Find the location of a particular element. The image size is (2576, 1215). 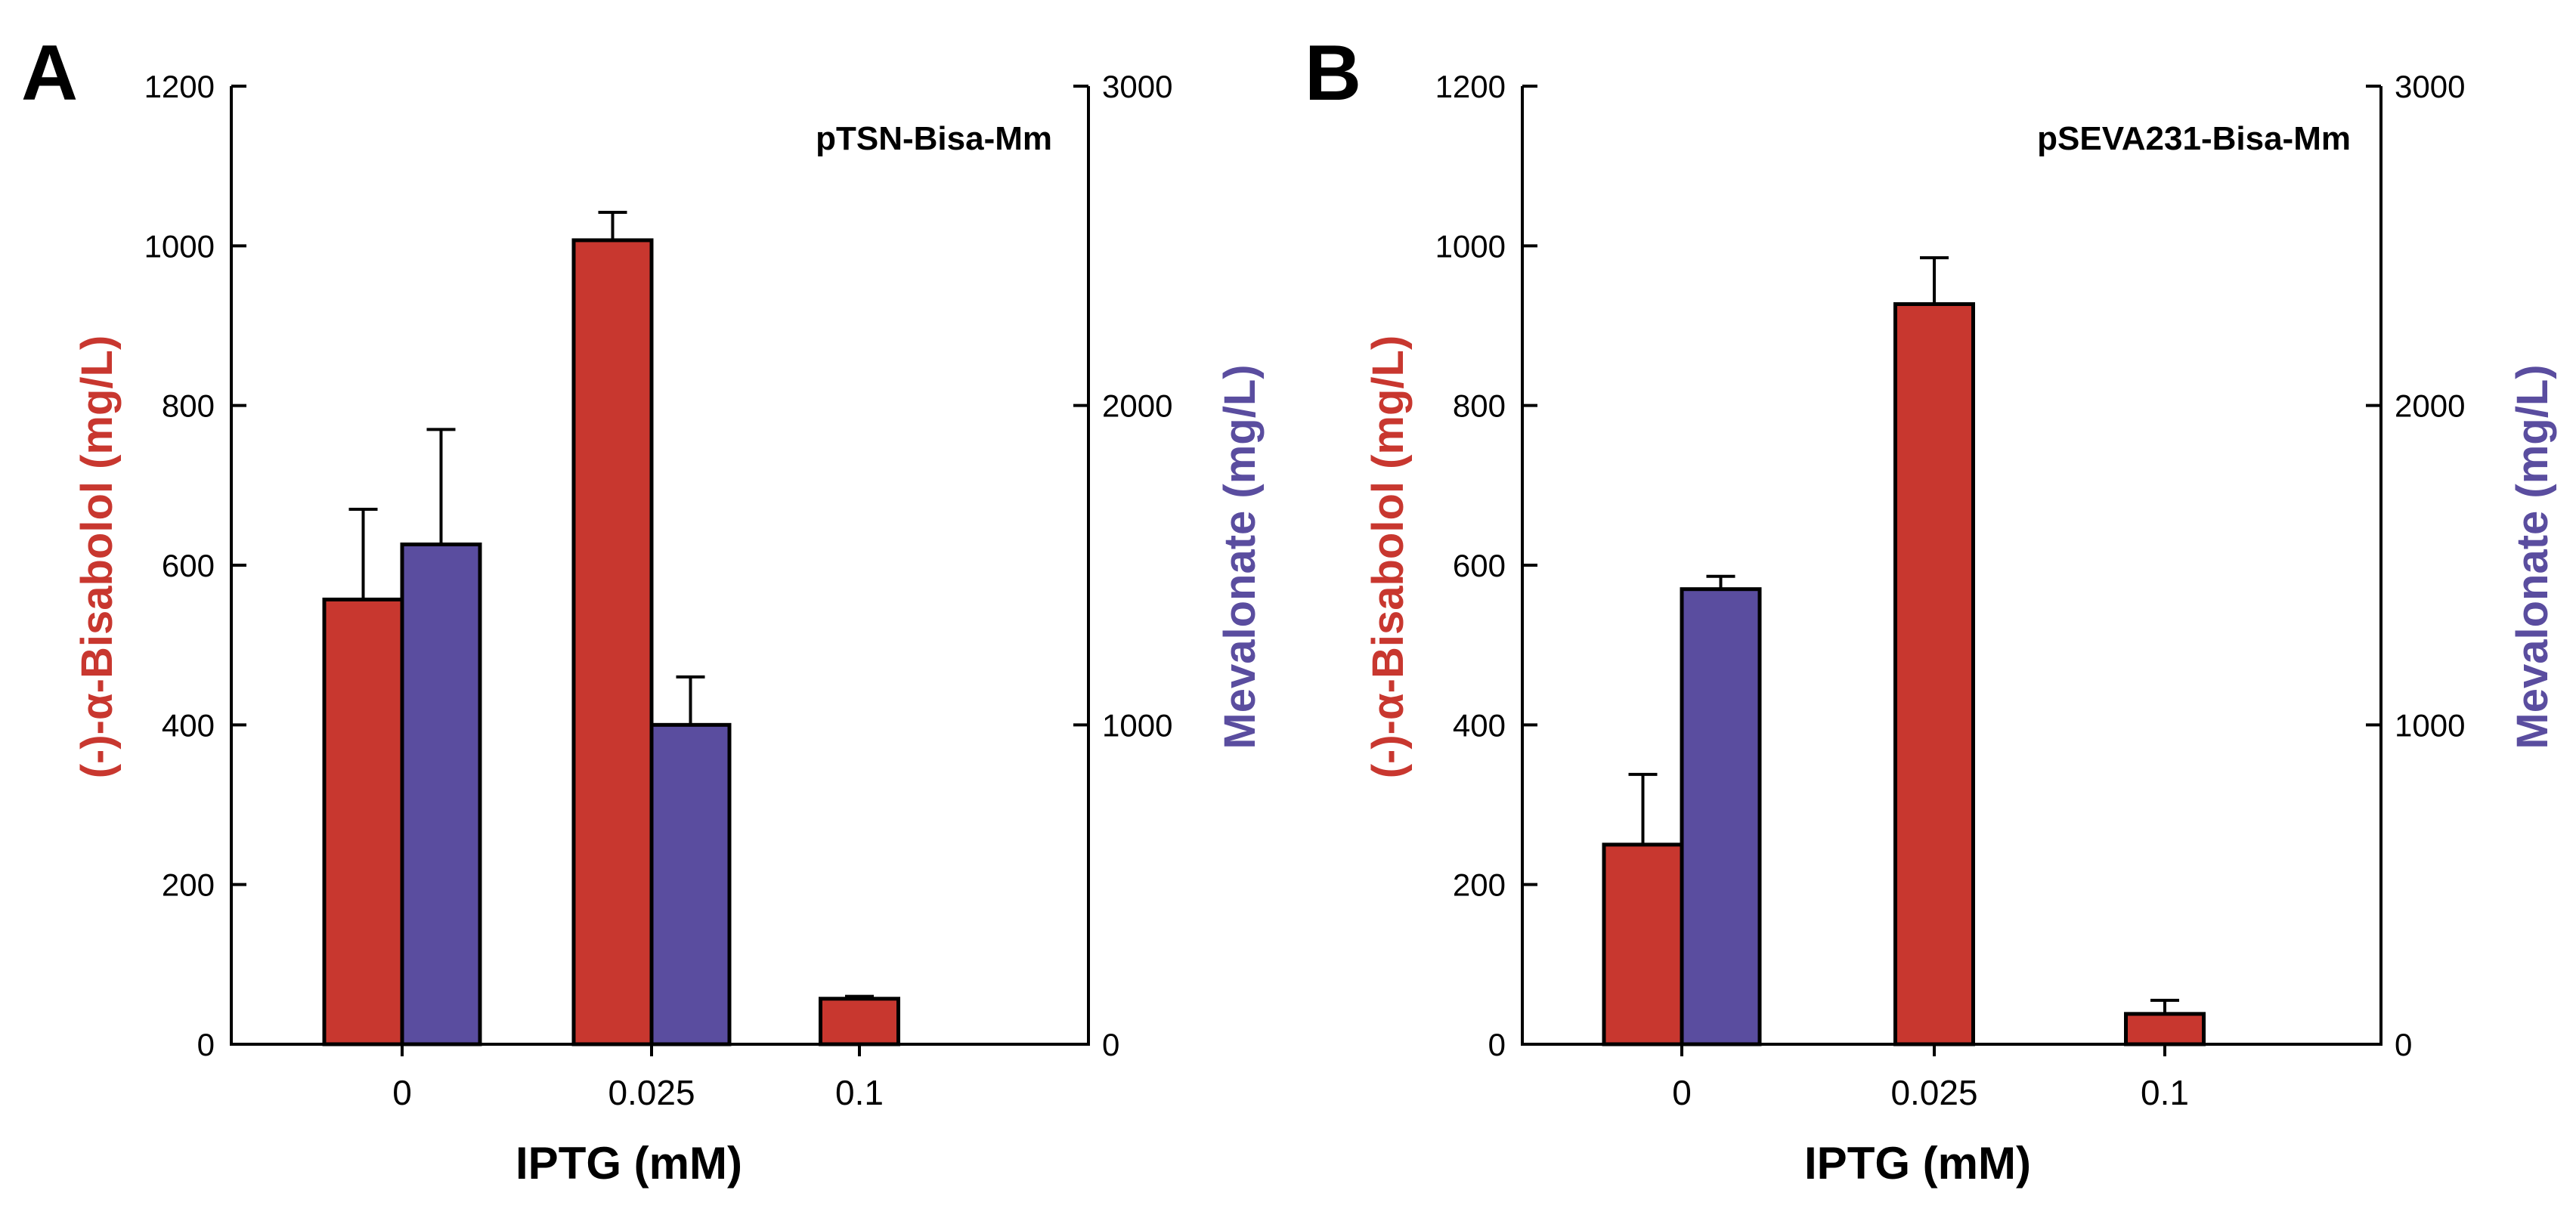

panel-letter: B is located at coordinates (1333, 73).